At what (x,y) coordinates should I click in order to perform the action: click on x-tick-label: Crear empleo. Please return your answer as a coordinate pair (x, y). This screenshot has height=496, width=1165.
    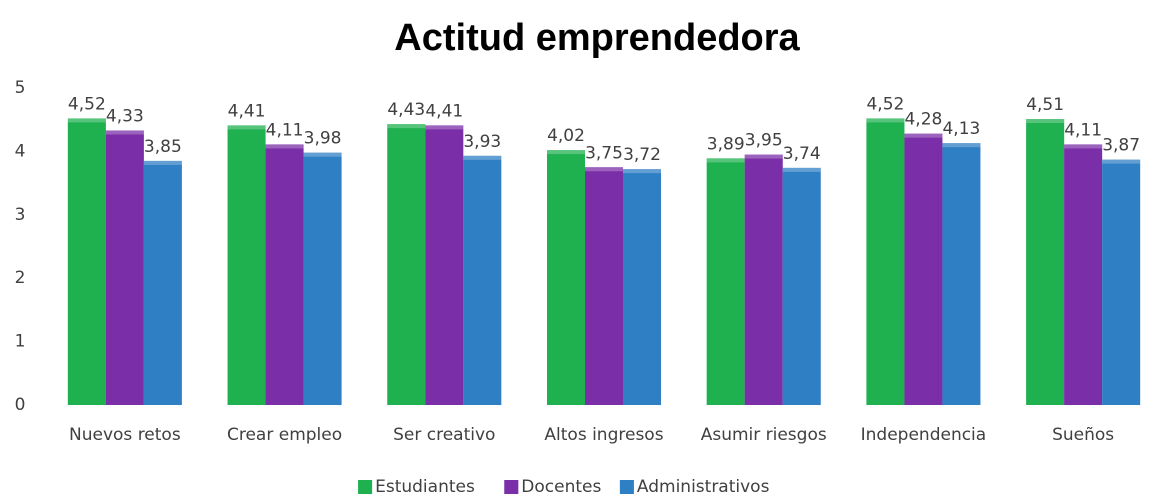
    Looking at the image, I should click on (284, 435).